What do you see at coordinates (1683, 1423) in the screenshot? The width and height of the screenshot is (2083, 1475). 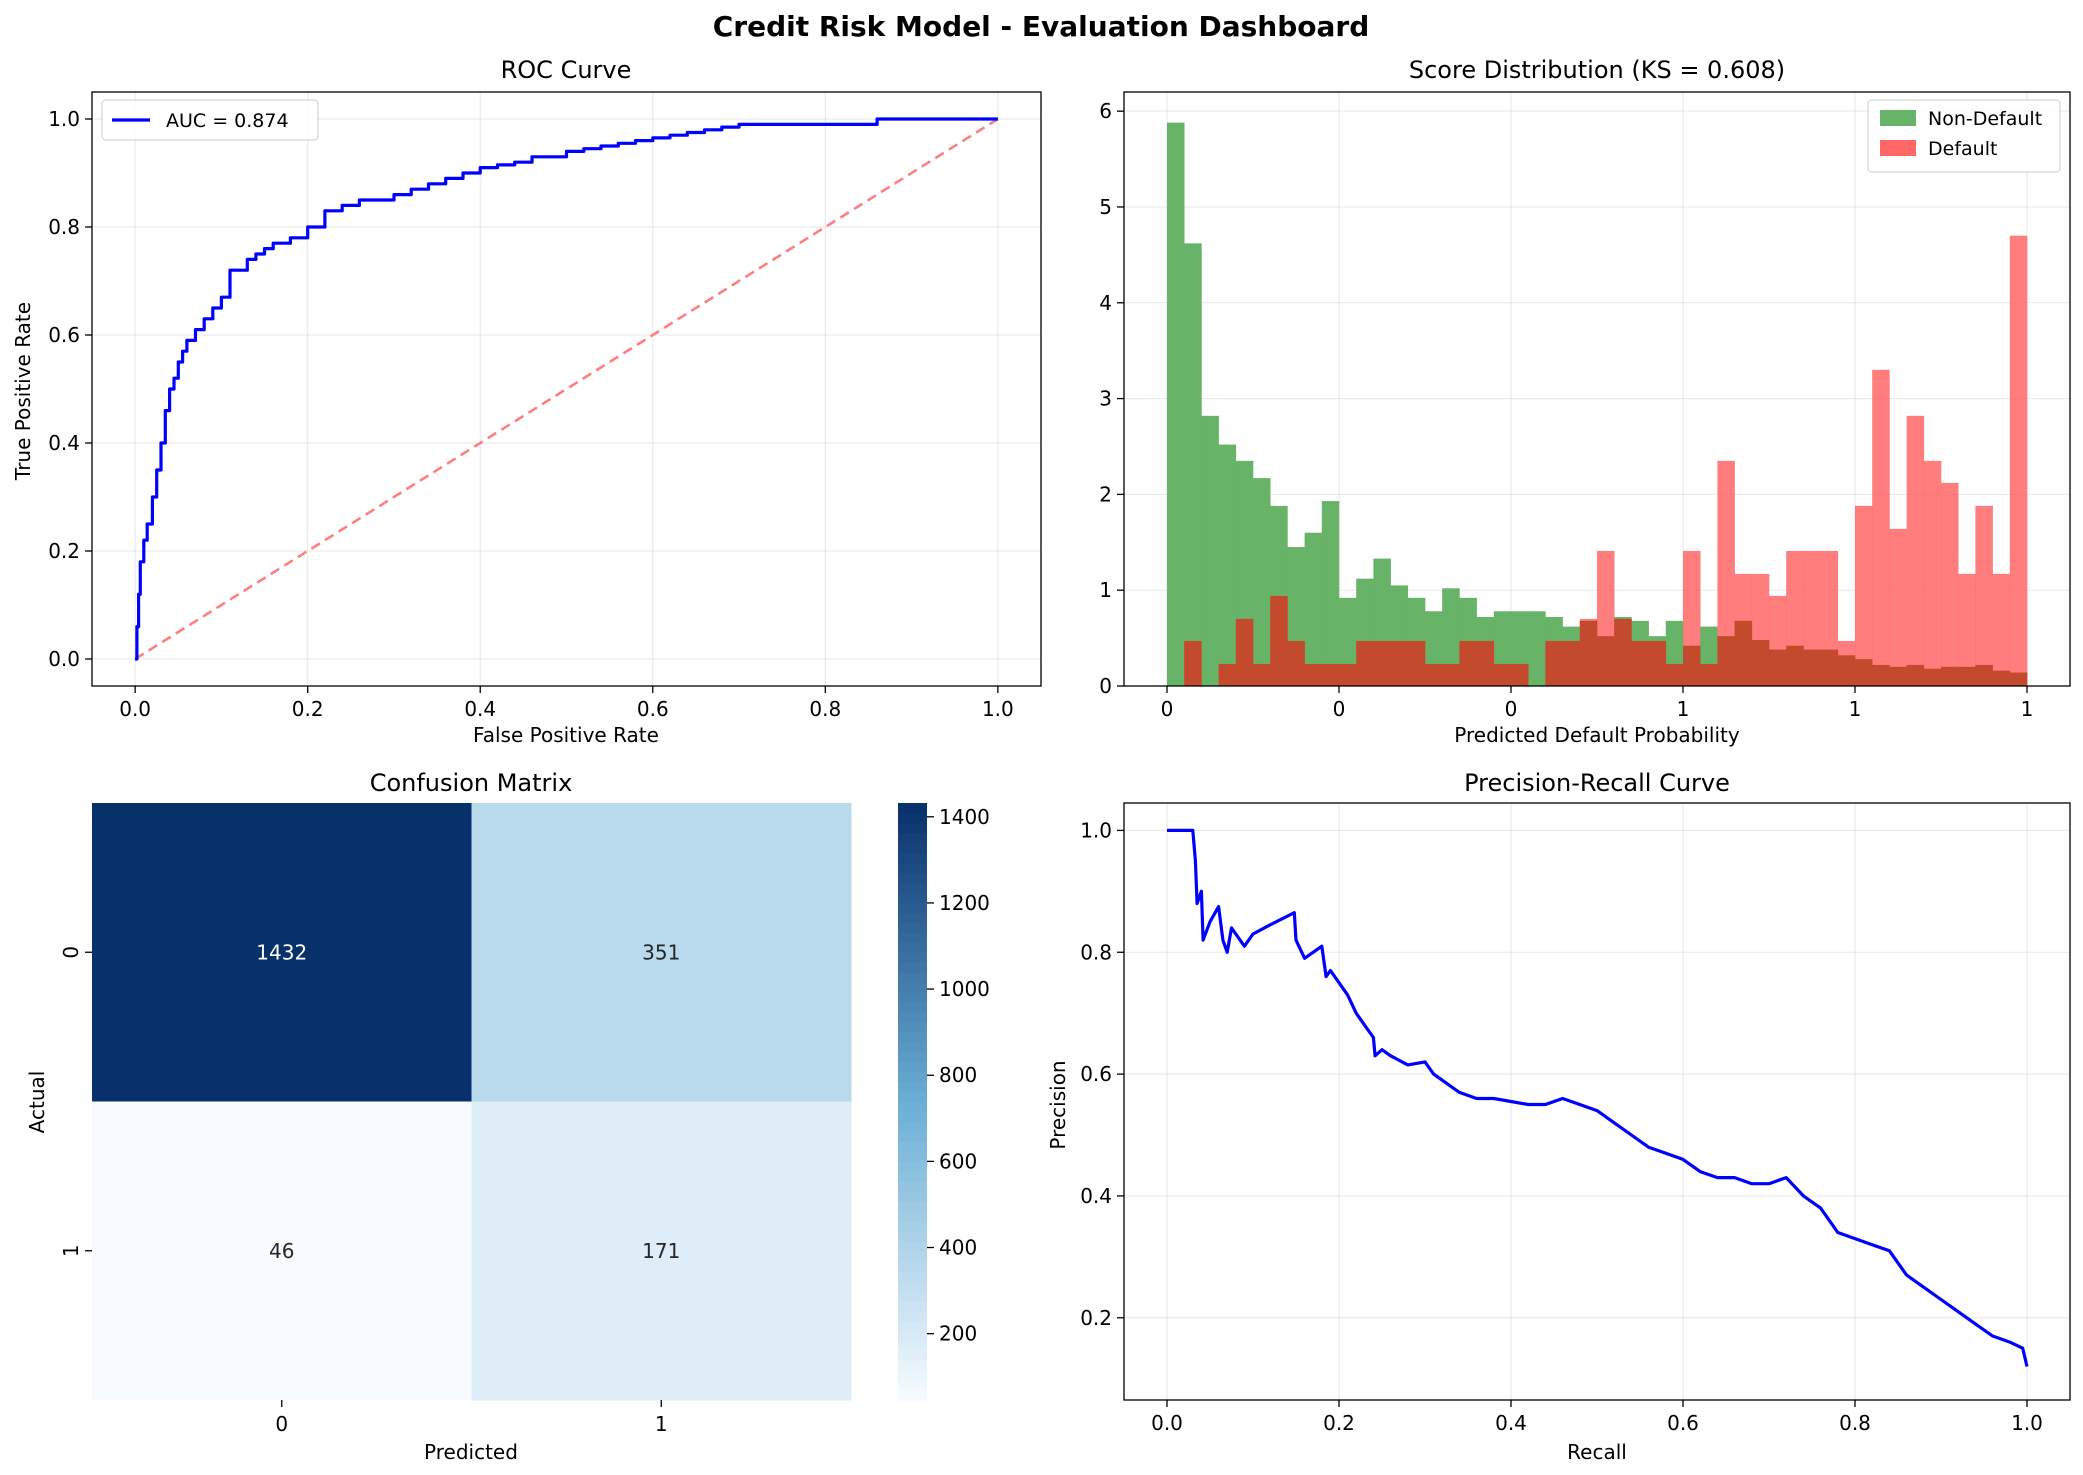 I see `pr-xtick-label: 0.6` at bounding box center [1683, 1423].